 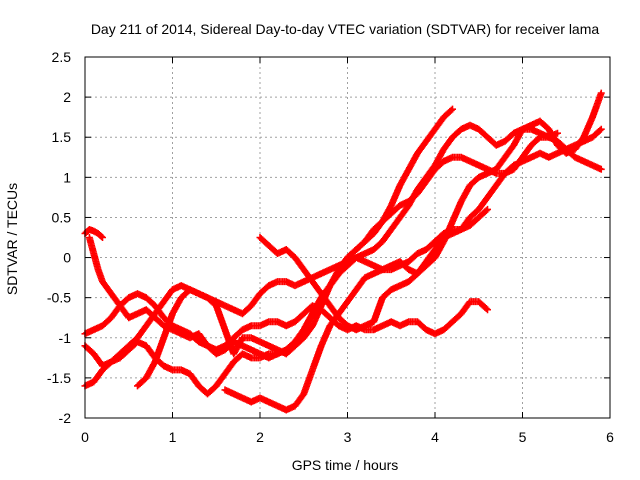 What do you see at coordinates (610, 437) in the screenshot?
I see `x-tick-label: 6` at bounding box center [610, 437].